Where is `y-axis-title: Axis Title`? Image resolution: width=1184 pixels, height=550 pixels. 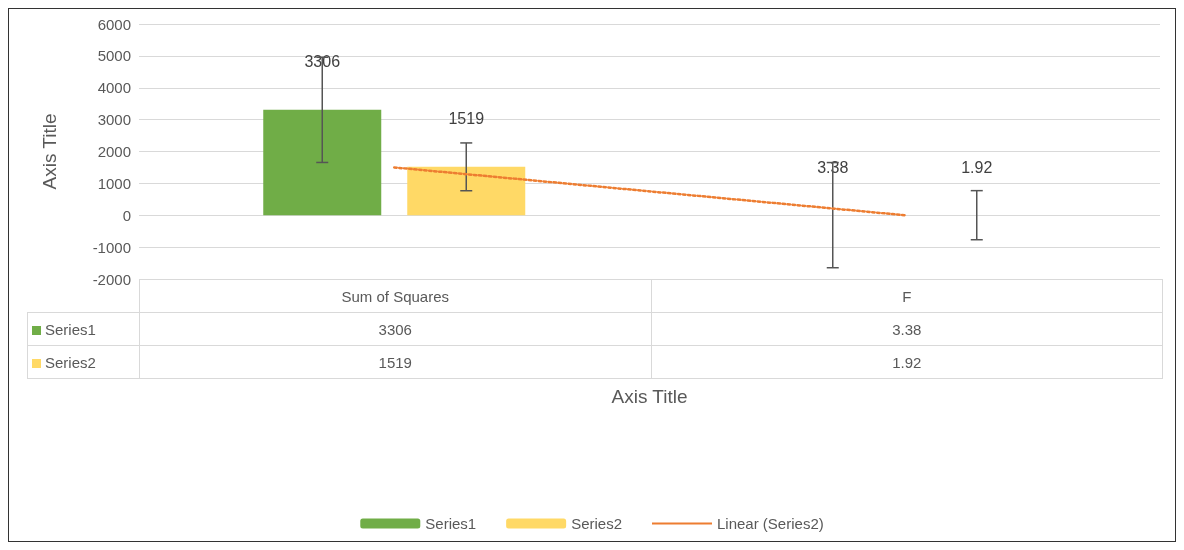 y-axis-title: Axis Title is located at coordinates (49, 151).